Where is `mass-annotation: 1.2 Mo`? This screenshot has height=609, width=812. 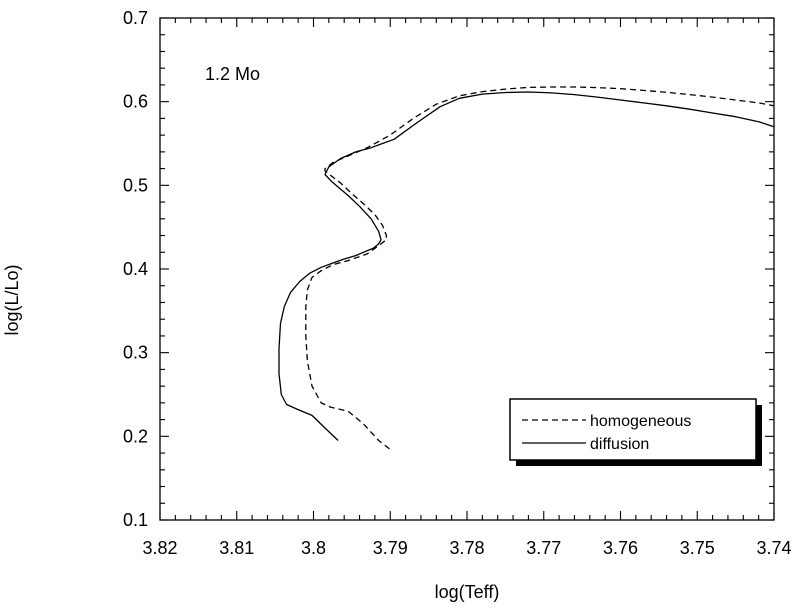 mass-annotation: 1.2 Mo is located at coordinates (232, 74).